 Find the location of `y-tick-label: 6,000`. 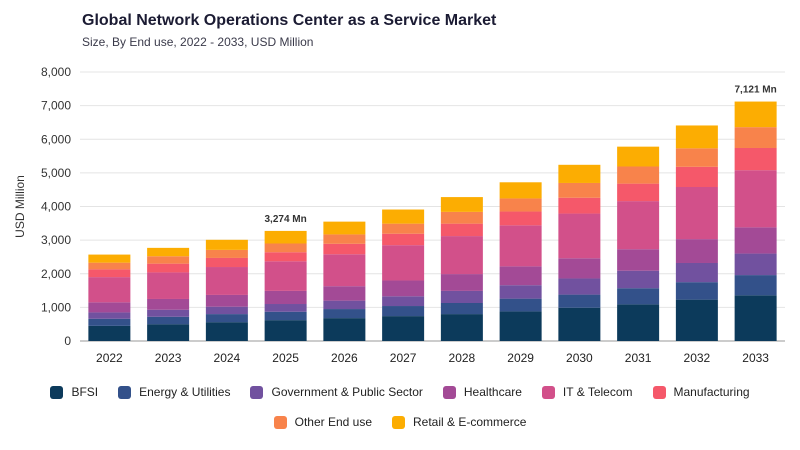

y-tick-label: 6,000 is located at coordinates (56, 139).